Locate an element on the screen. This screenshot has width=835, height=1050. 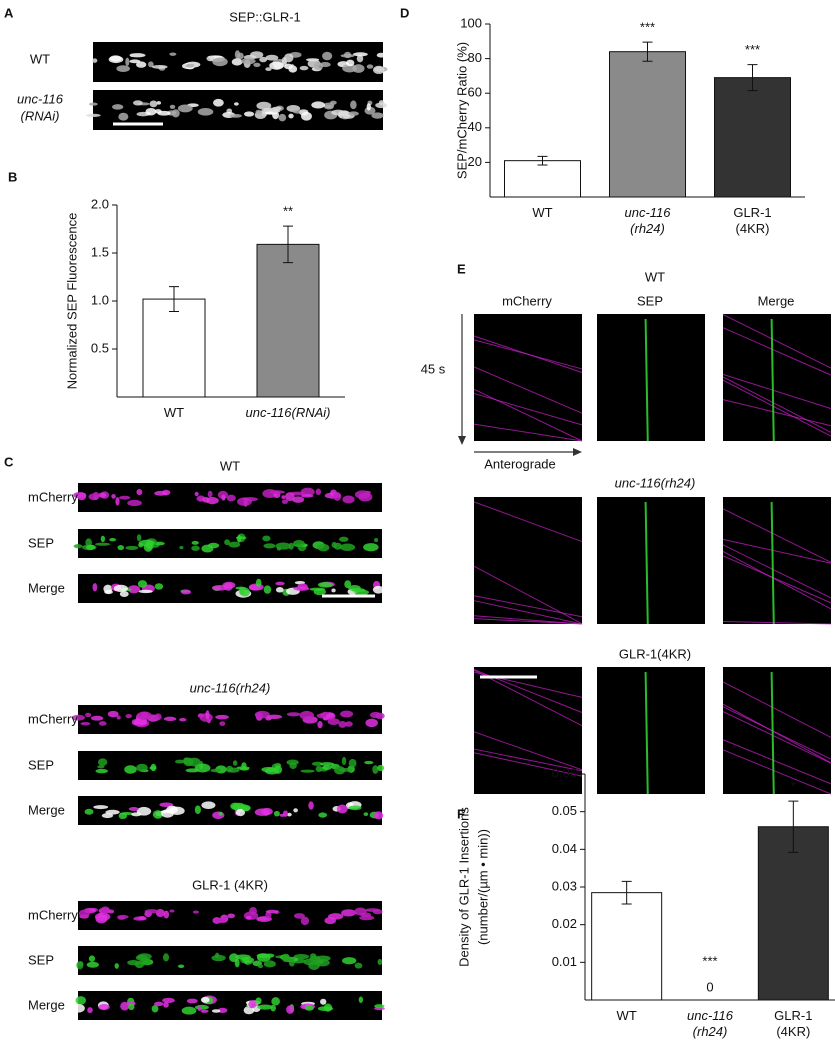
y-tick-label: 40 is located at coordinates (475, 126).